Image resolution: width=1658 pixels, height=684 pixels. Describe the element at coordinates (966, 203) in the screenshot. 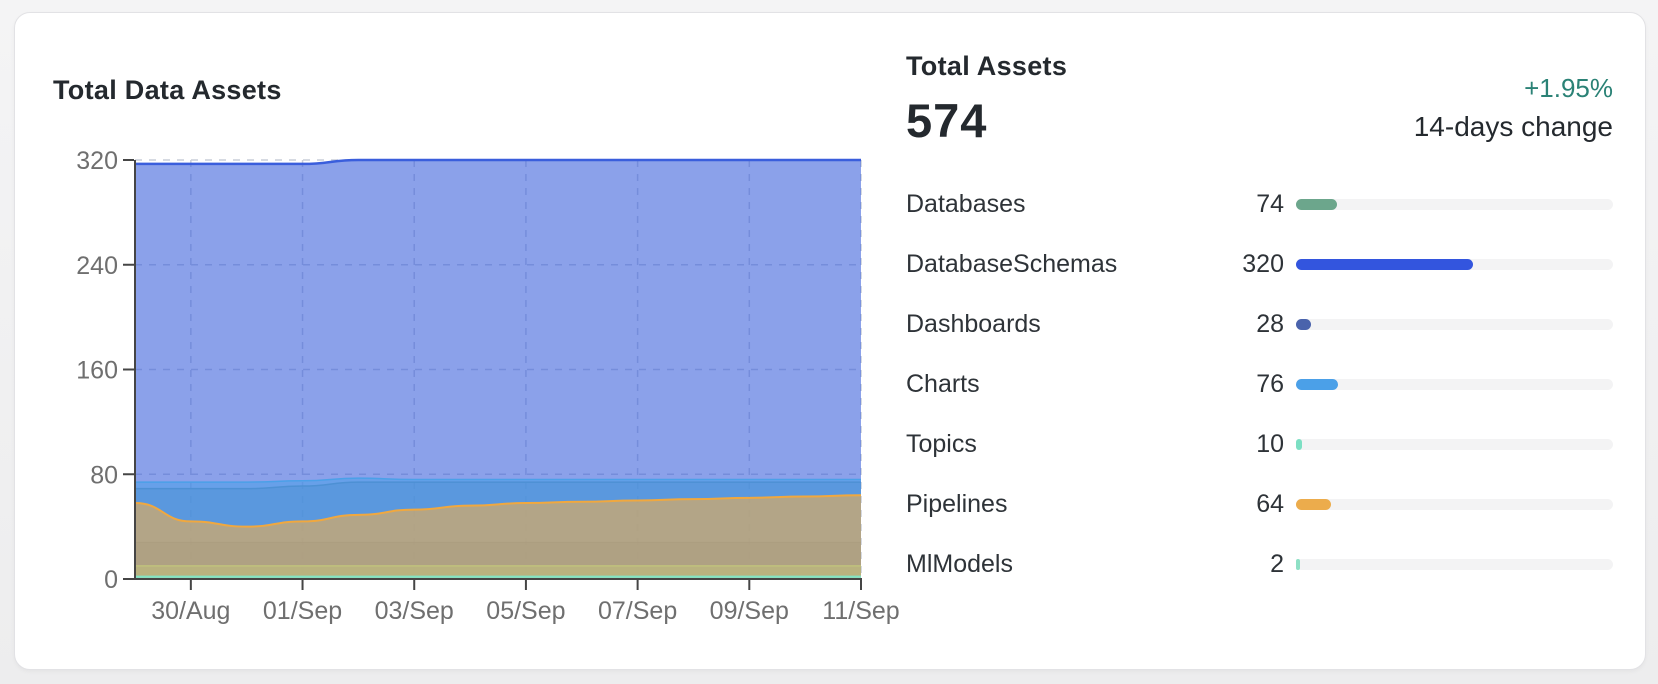

I see `asset-label: Databases` at that location.